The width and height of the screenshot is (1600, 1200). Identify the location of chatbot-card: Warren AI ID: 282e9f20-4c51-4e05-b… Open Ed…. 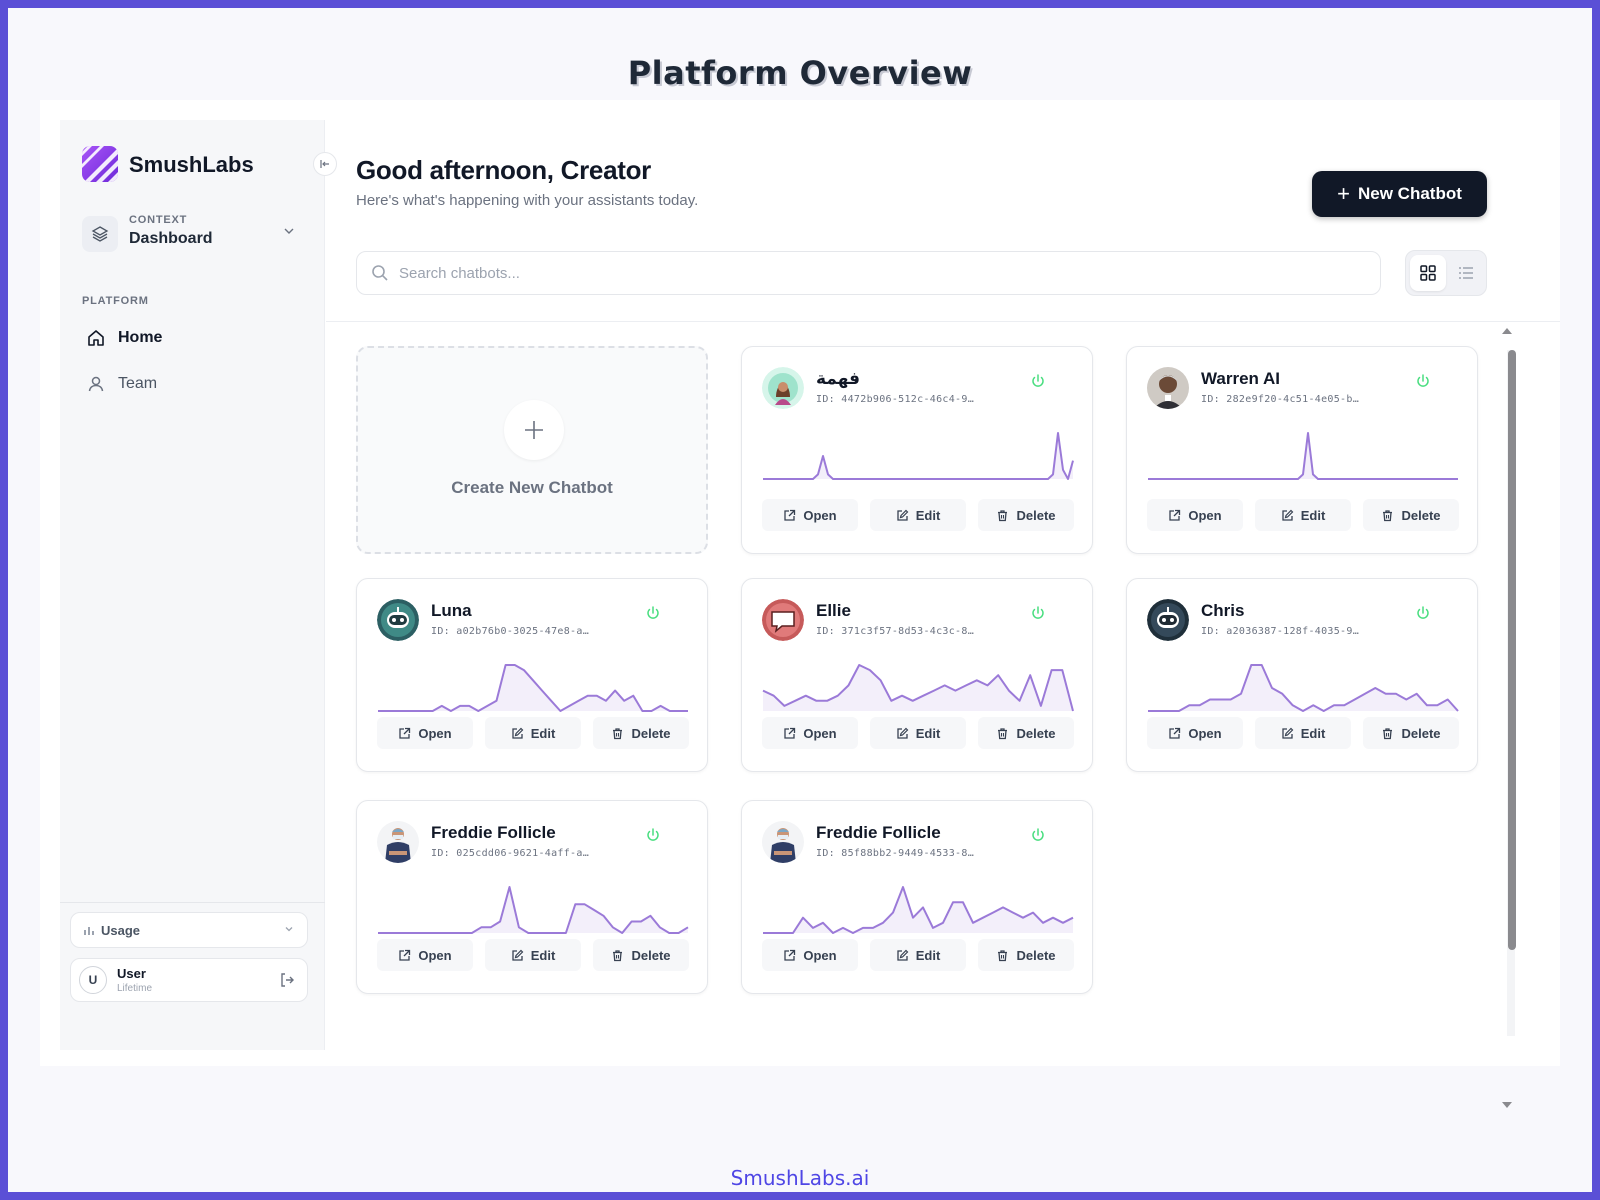
(1302, 450).